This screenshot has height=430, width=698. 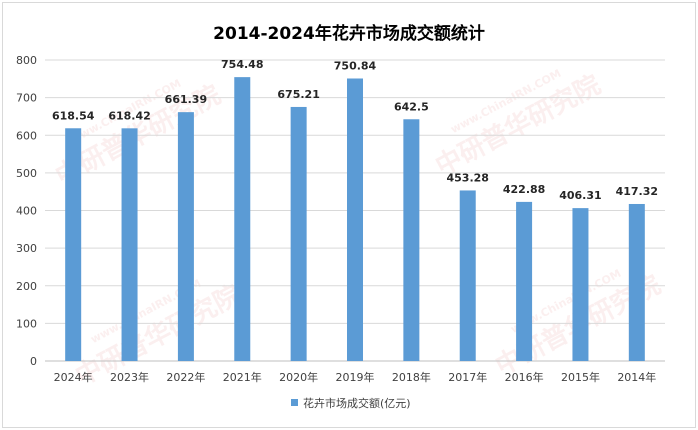 What do you see at coordinates (185, 377) in the screenshot?
I see `x-tick-label: 2022年` at bounding box center [185, 377].